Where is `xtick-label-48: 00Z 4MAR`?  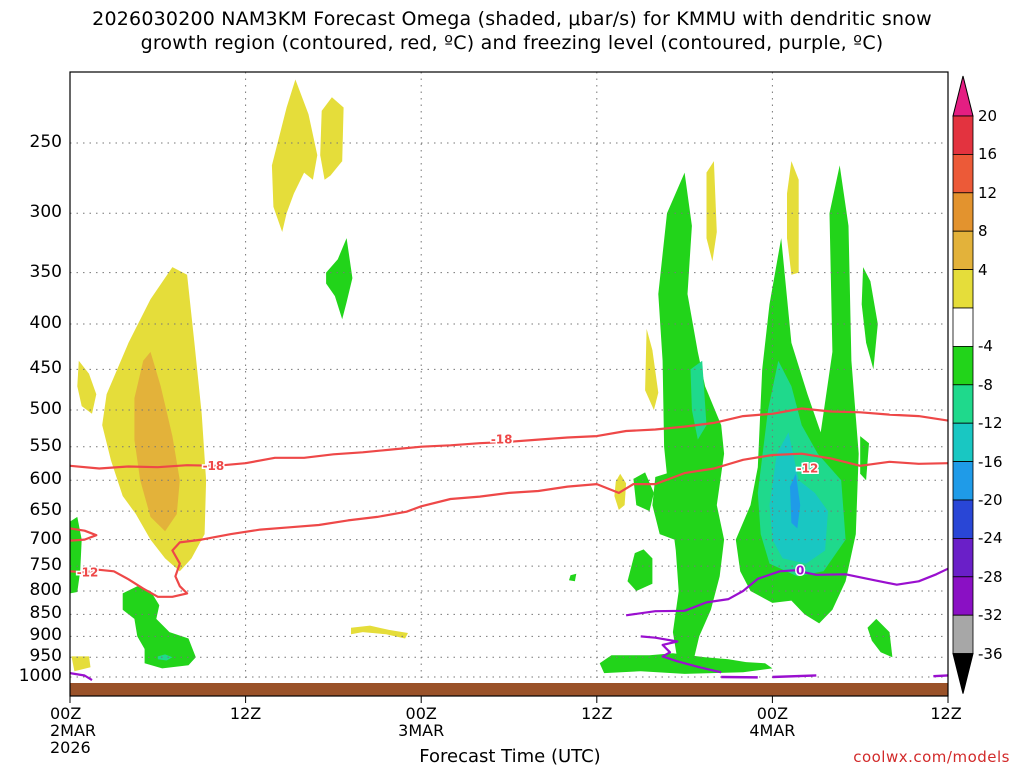 xtick-label-48: 00Z 4MAR is located at coordinates (772, 722).